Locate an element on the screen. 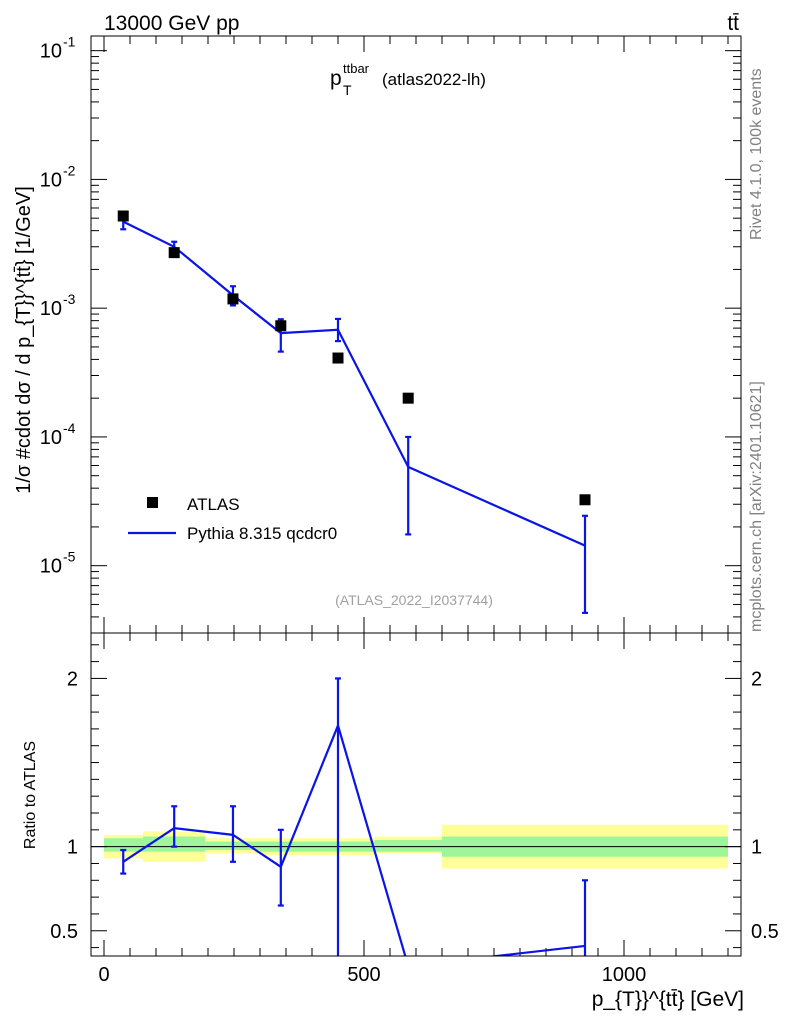  legend-pythia-label: Pythia 8.315 qcdcr0 is located at coordinates (262, 533).